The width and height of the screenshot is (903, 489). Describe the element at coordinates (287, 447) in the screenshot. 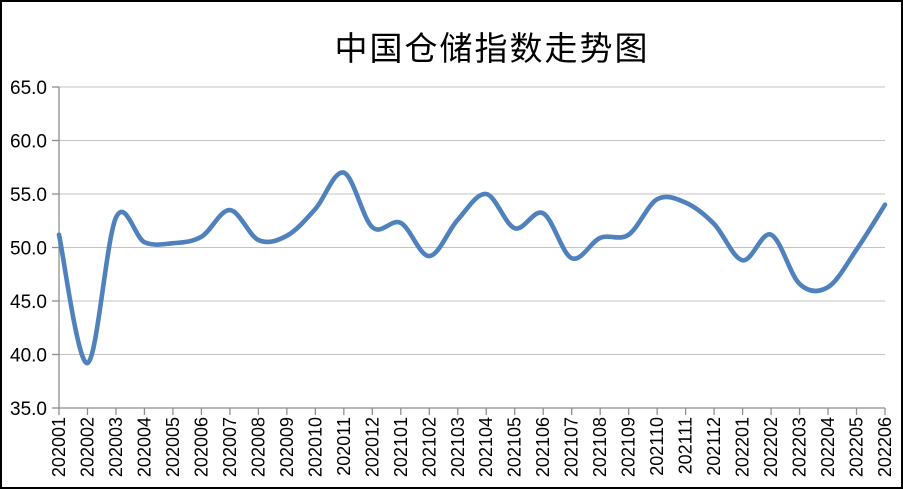

I see `x-tick-label: 202009` at that location.